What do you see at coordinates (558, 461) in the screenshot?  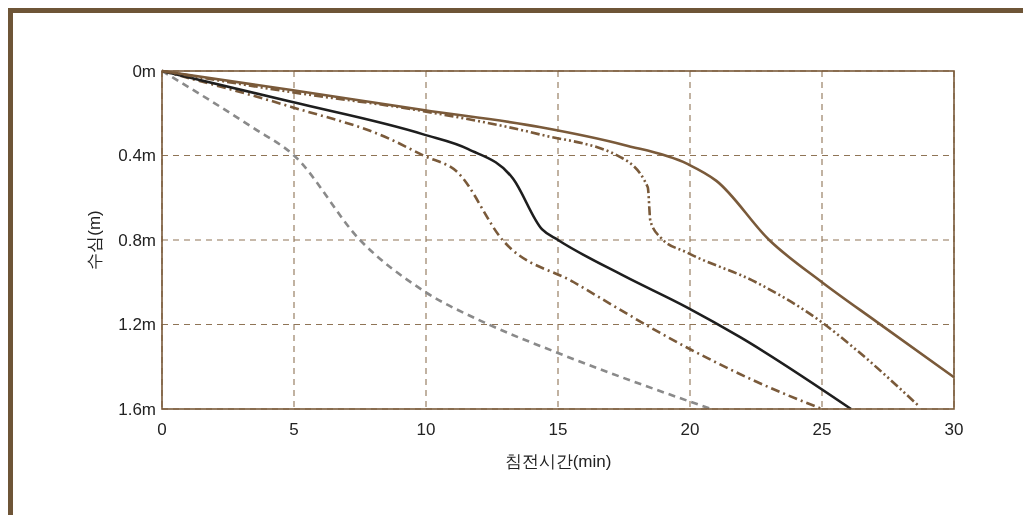 I see `x-axis-title: 침전시간(min)` at bounding box center [558, 461].